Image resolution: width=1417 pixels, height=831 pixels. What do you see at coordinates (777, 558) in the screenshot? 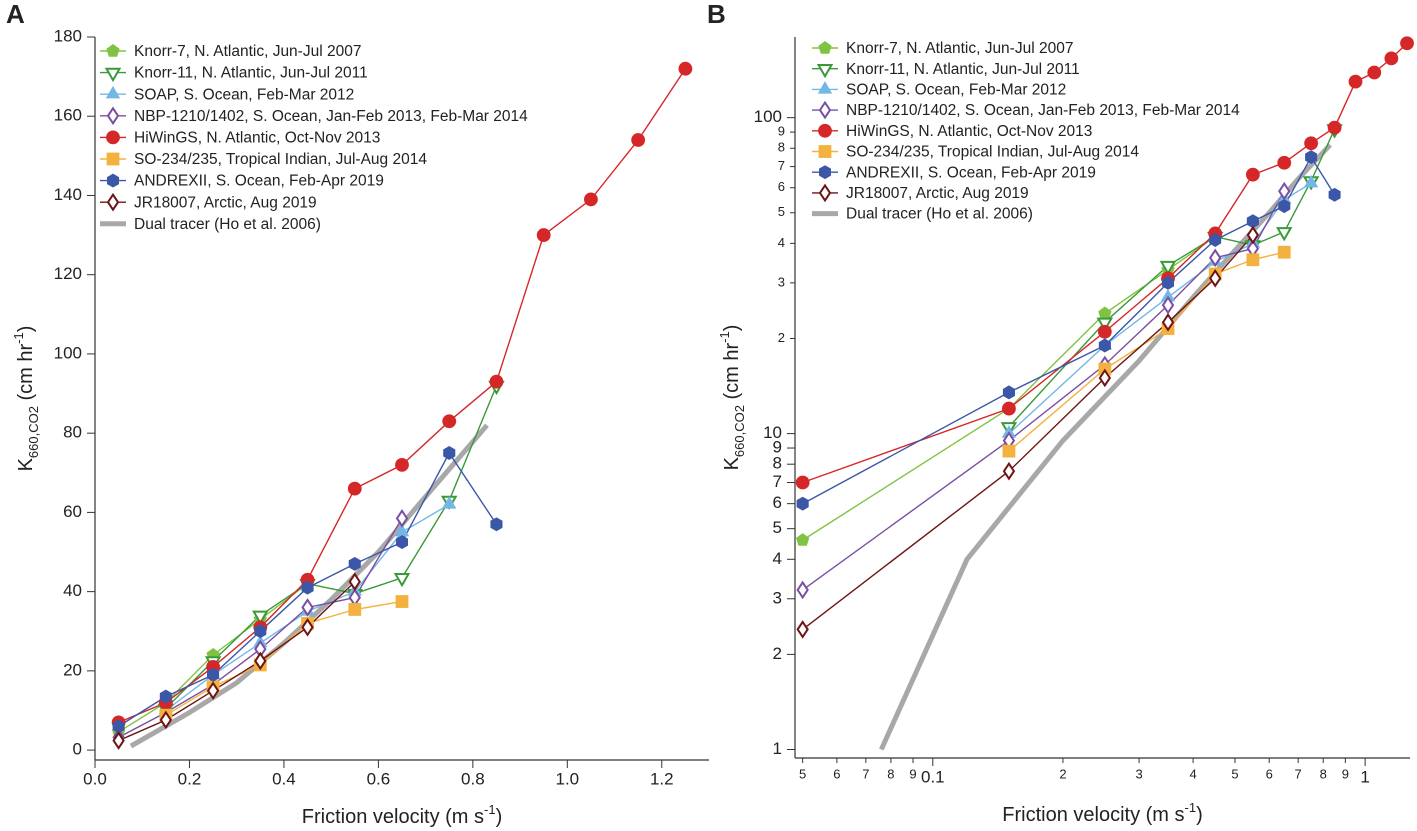
I see `y-tick-label: 4` at bounding box center [777, 558].